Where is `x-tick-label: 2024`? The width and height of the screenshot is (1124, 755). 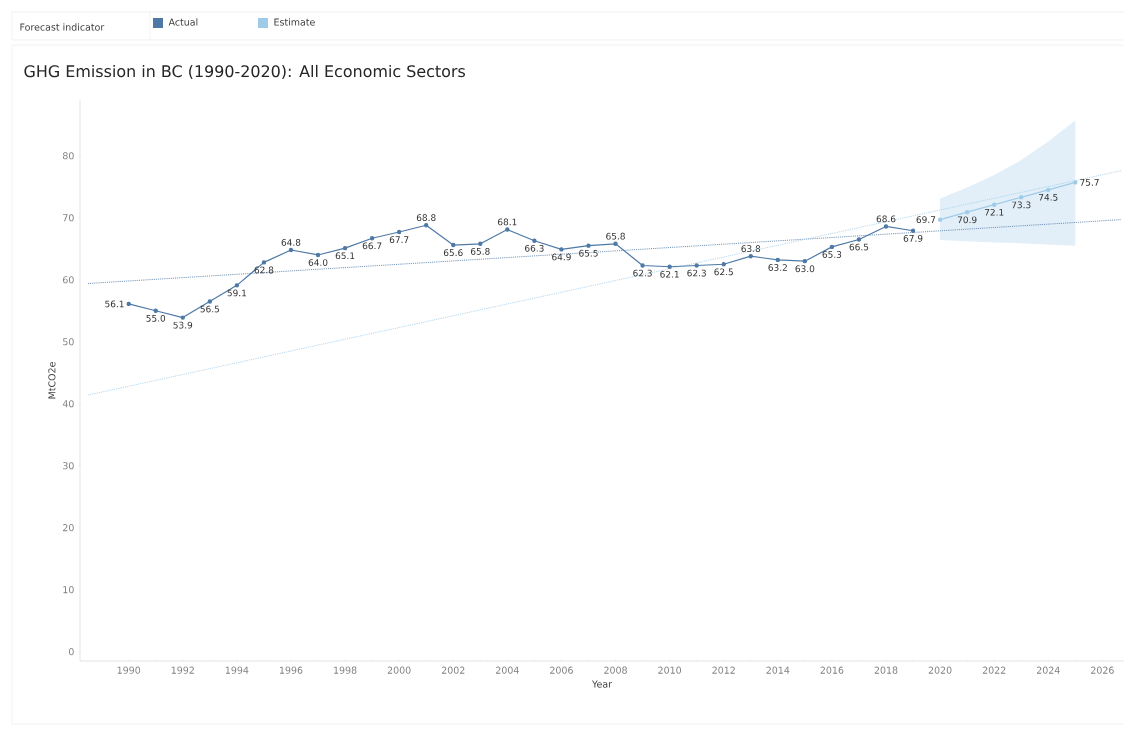
x-tick-label: 2024 is located at coordinates (1048, 670).